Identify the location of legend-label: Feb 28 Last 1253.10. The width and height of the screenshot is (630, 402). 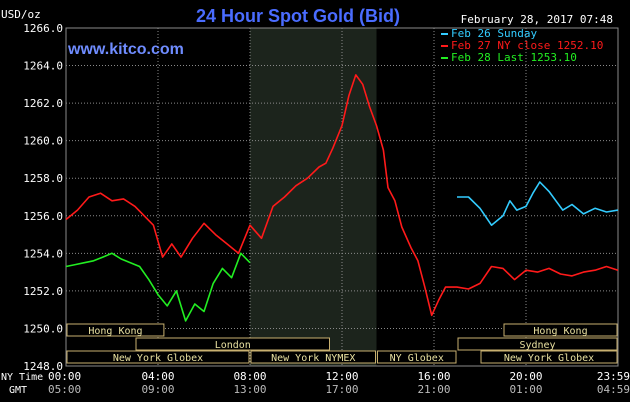
(514, 57).